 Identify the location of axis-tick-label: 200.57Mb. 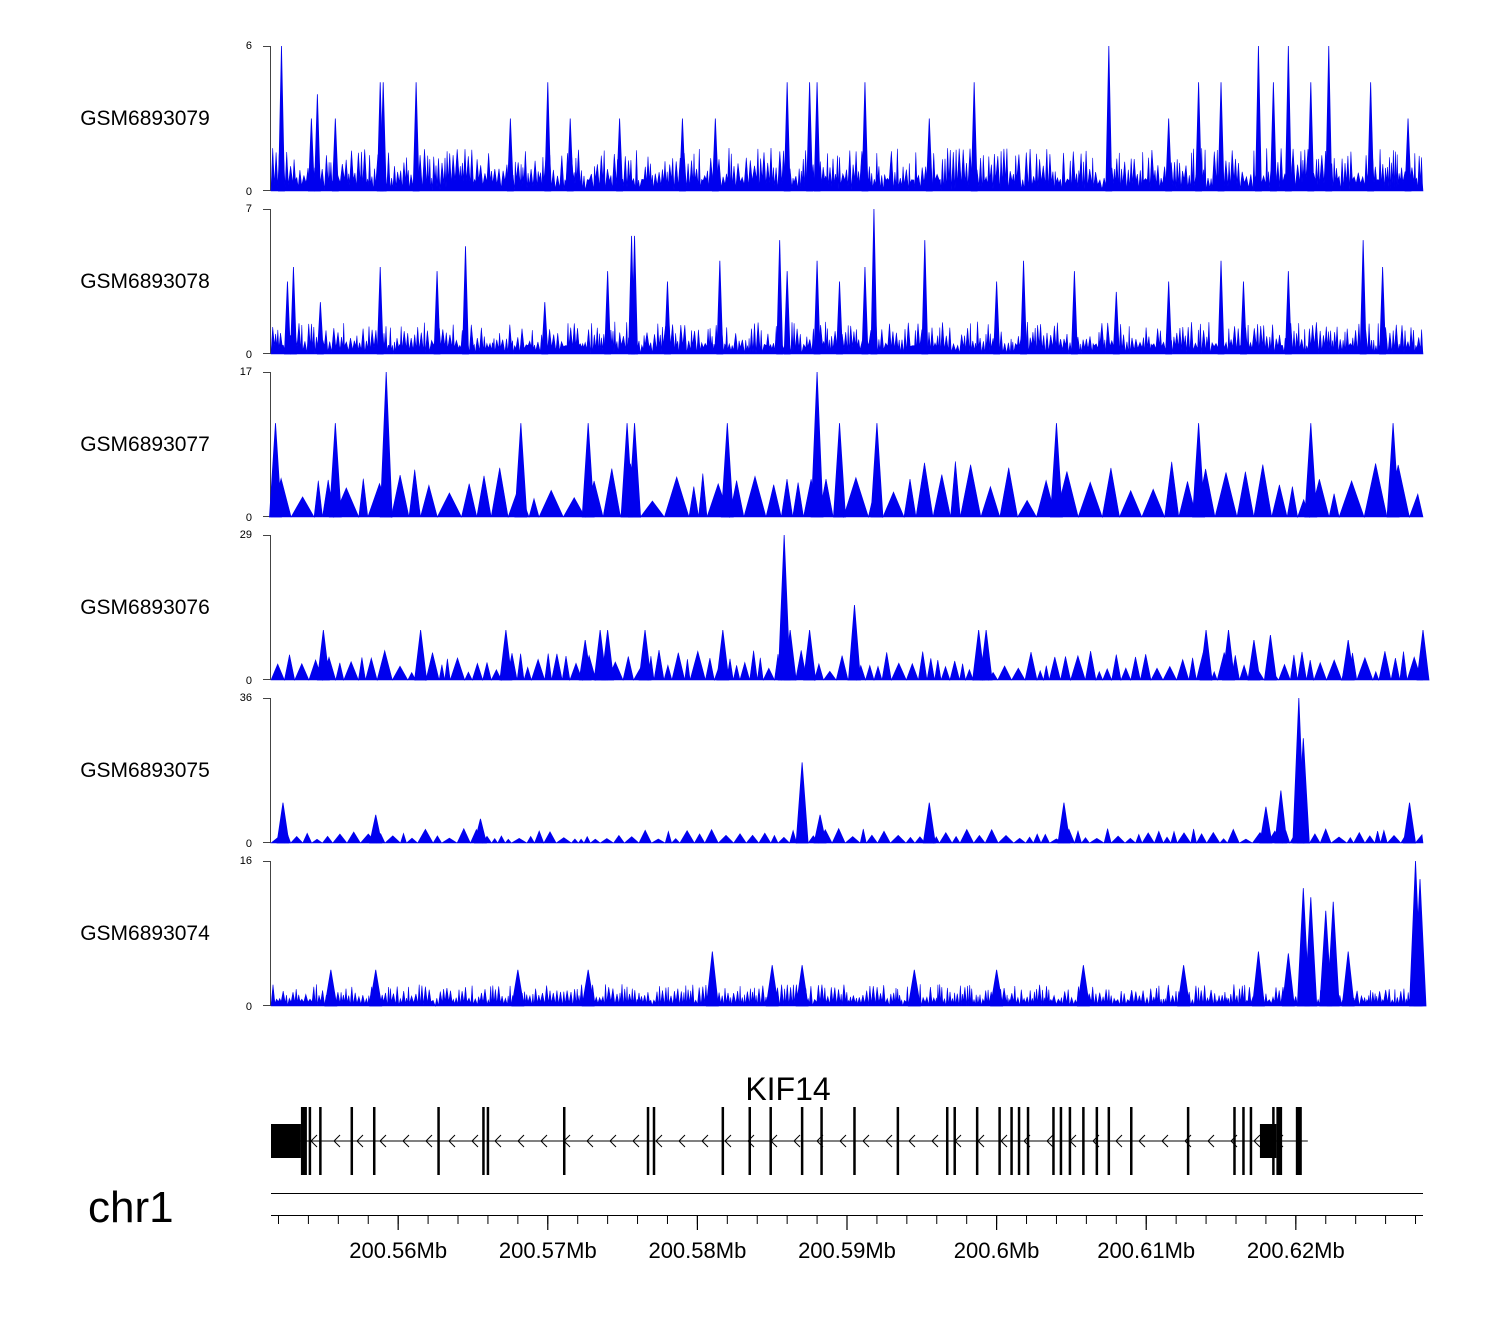
(548, 1250).